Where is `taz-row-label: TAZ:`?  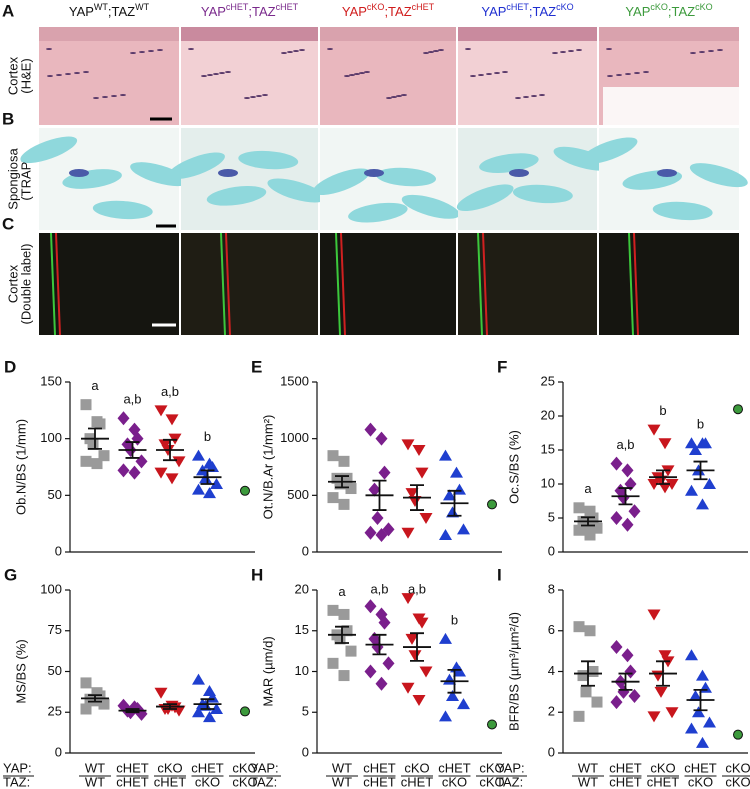
taz-row-label: TAZ: is located at coordinates (509, 781).